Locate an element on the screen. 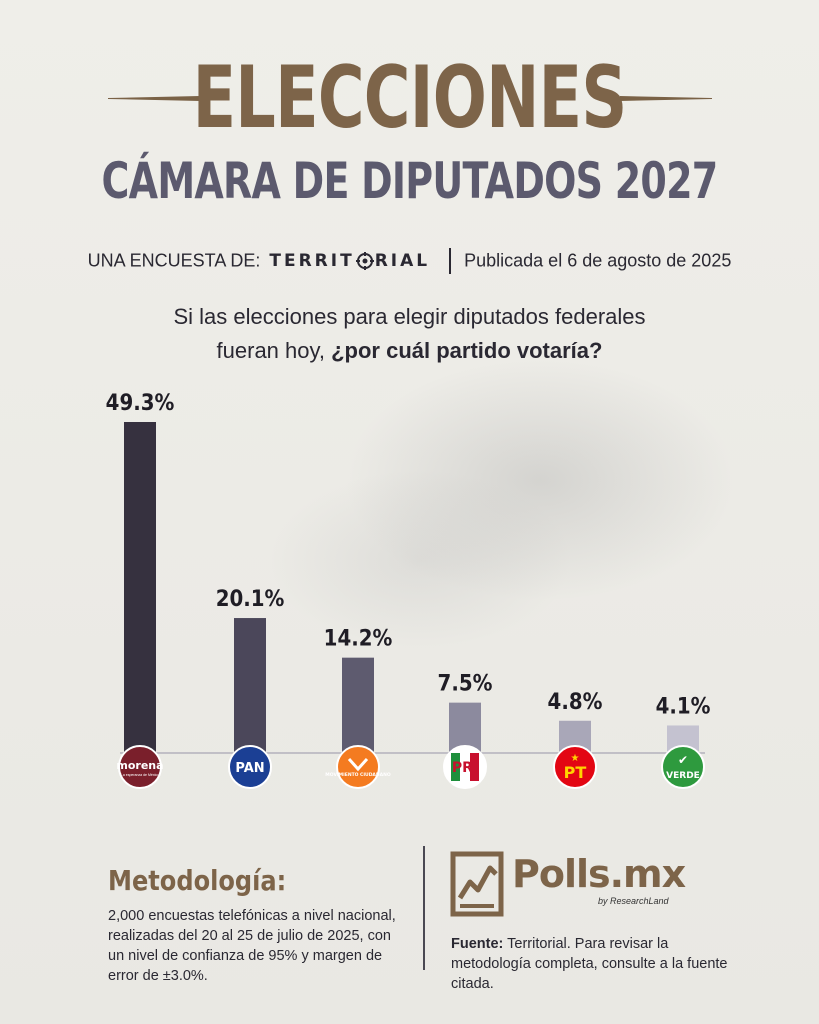 The image size is (819, 1024). PAN-logo-text: PAN is located at coordinates (249, 768).